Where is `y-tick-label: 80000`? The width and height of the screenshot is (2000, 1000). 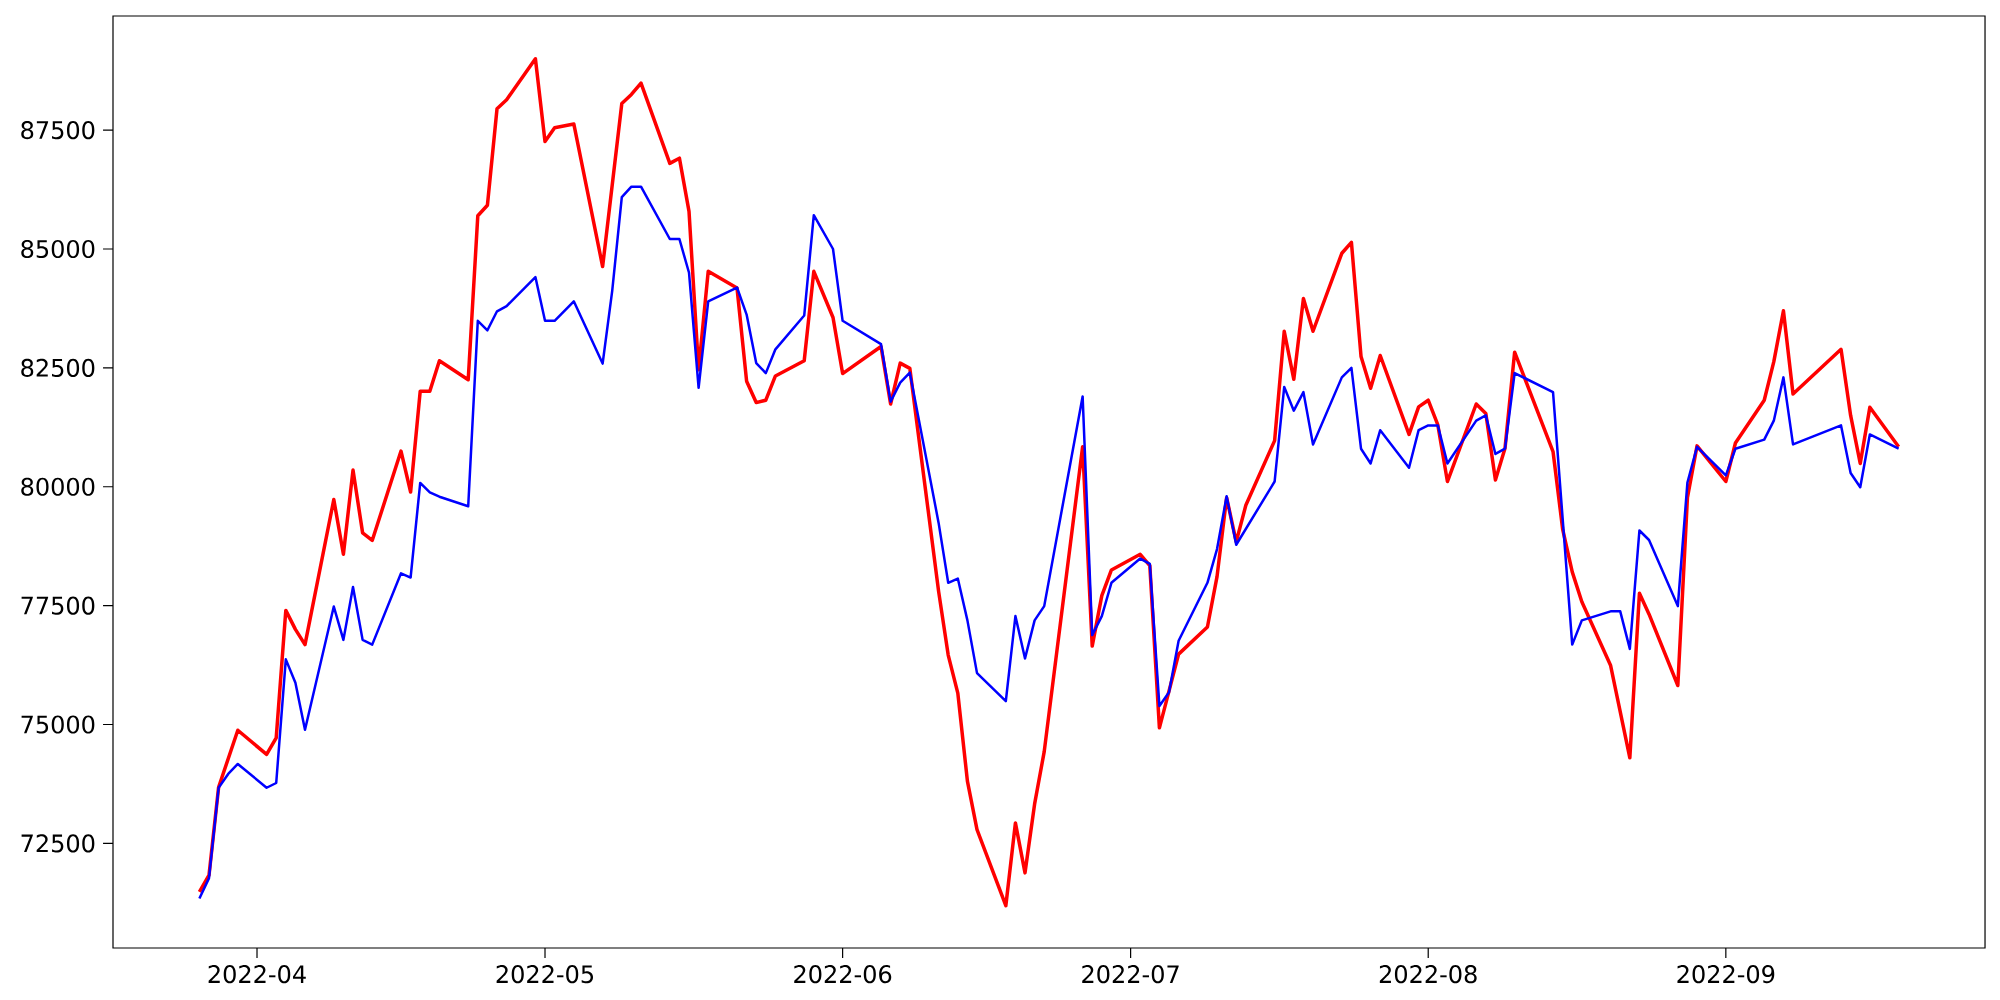 y-tick-label: 80000 is located at coordinates (58, 486).